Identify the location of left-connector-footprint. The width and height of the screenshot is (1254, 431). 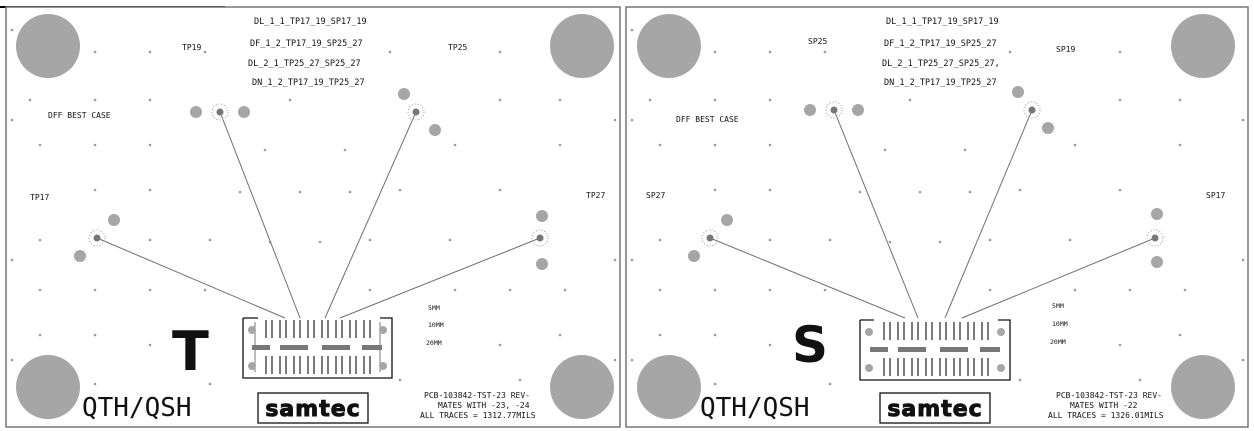
(317, 348).